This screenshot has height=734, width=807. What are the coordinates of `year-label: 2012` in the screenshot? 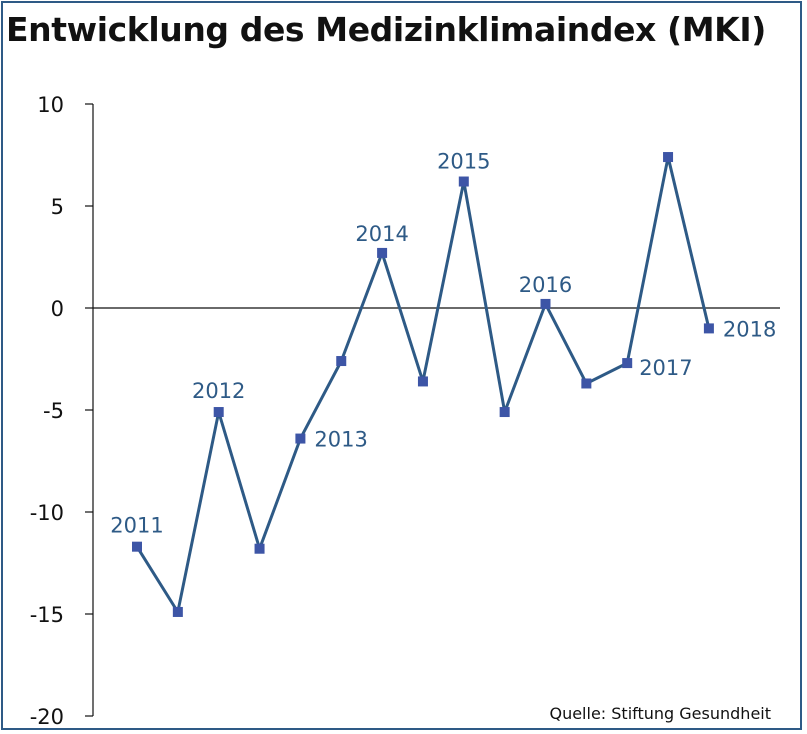 It's located at (218, 391).